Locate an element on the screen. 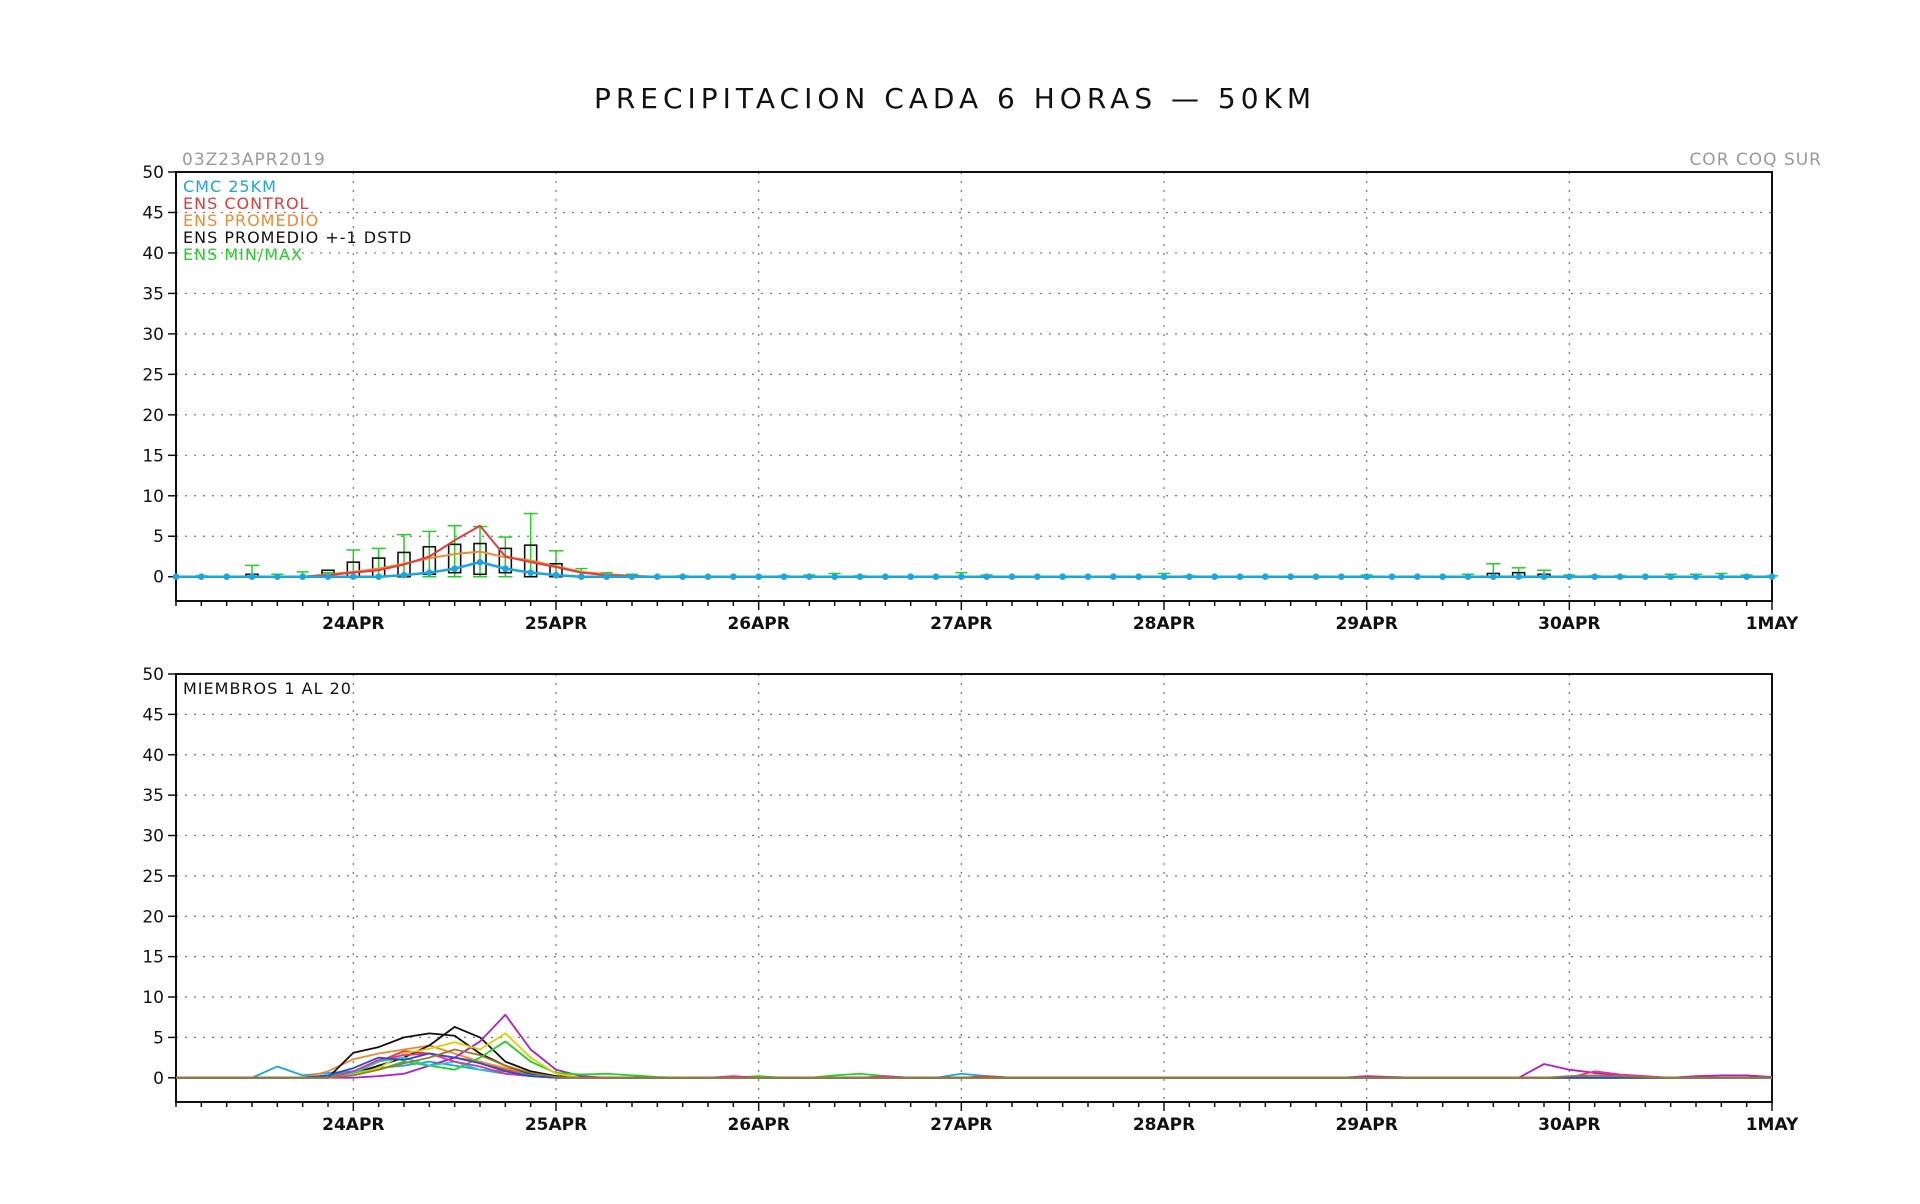 The width and height of the screenshot is (1920, 1204). top-x-tick-label: 27APR is located at coordinates (961, 624).